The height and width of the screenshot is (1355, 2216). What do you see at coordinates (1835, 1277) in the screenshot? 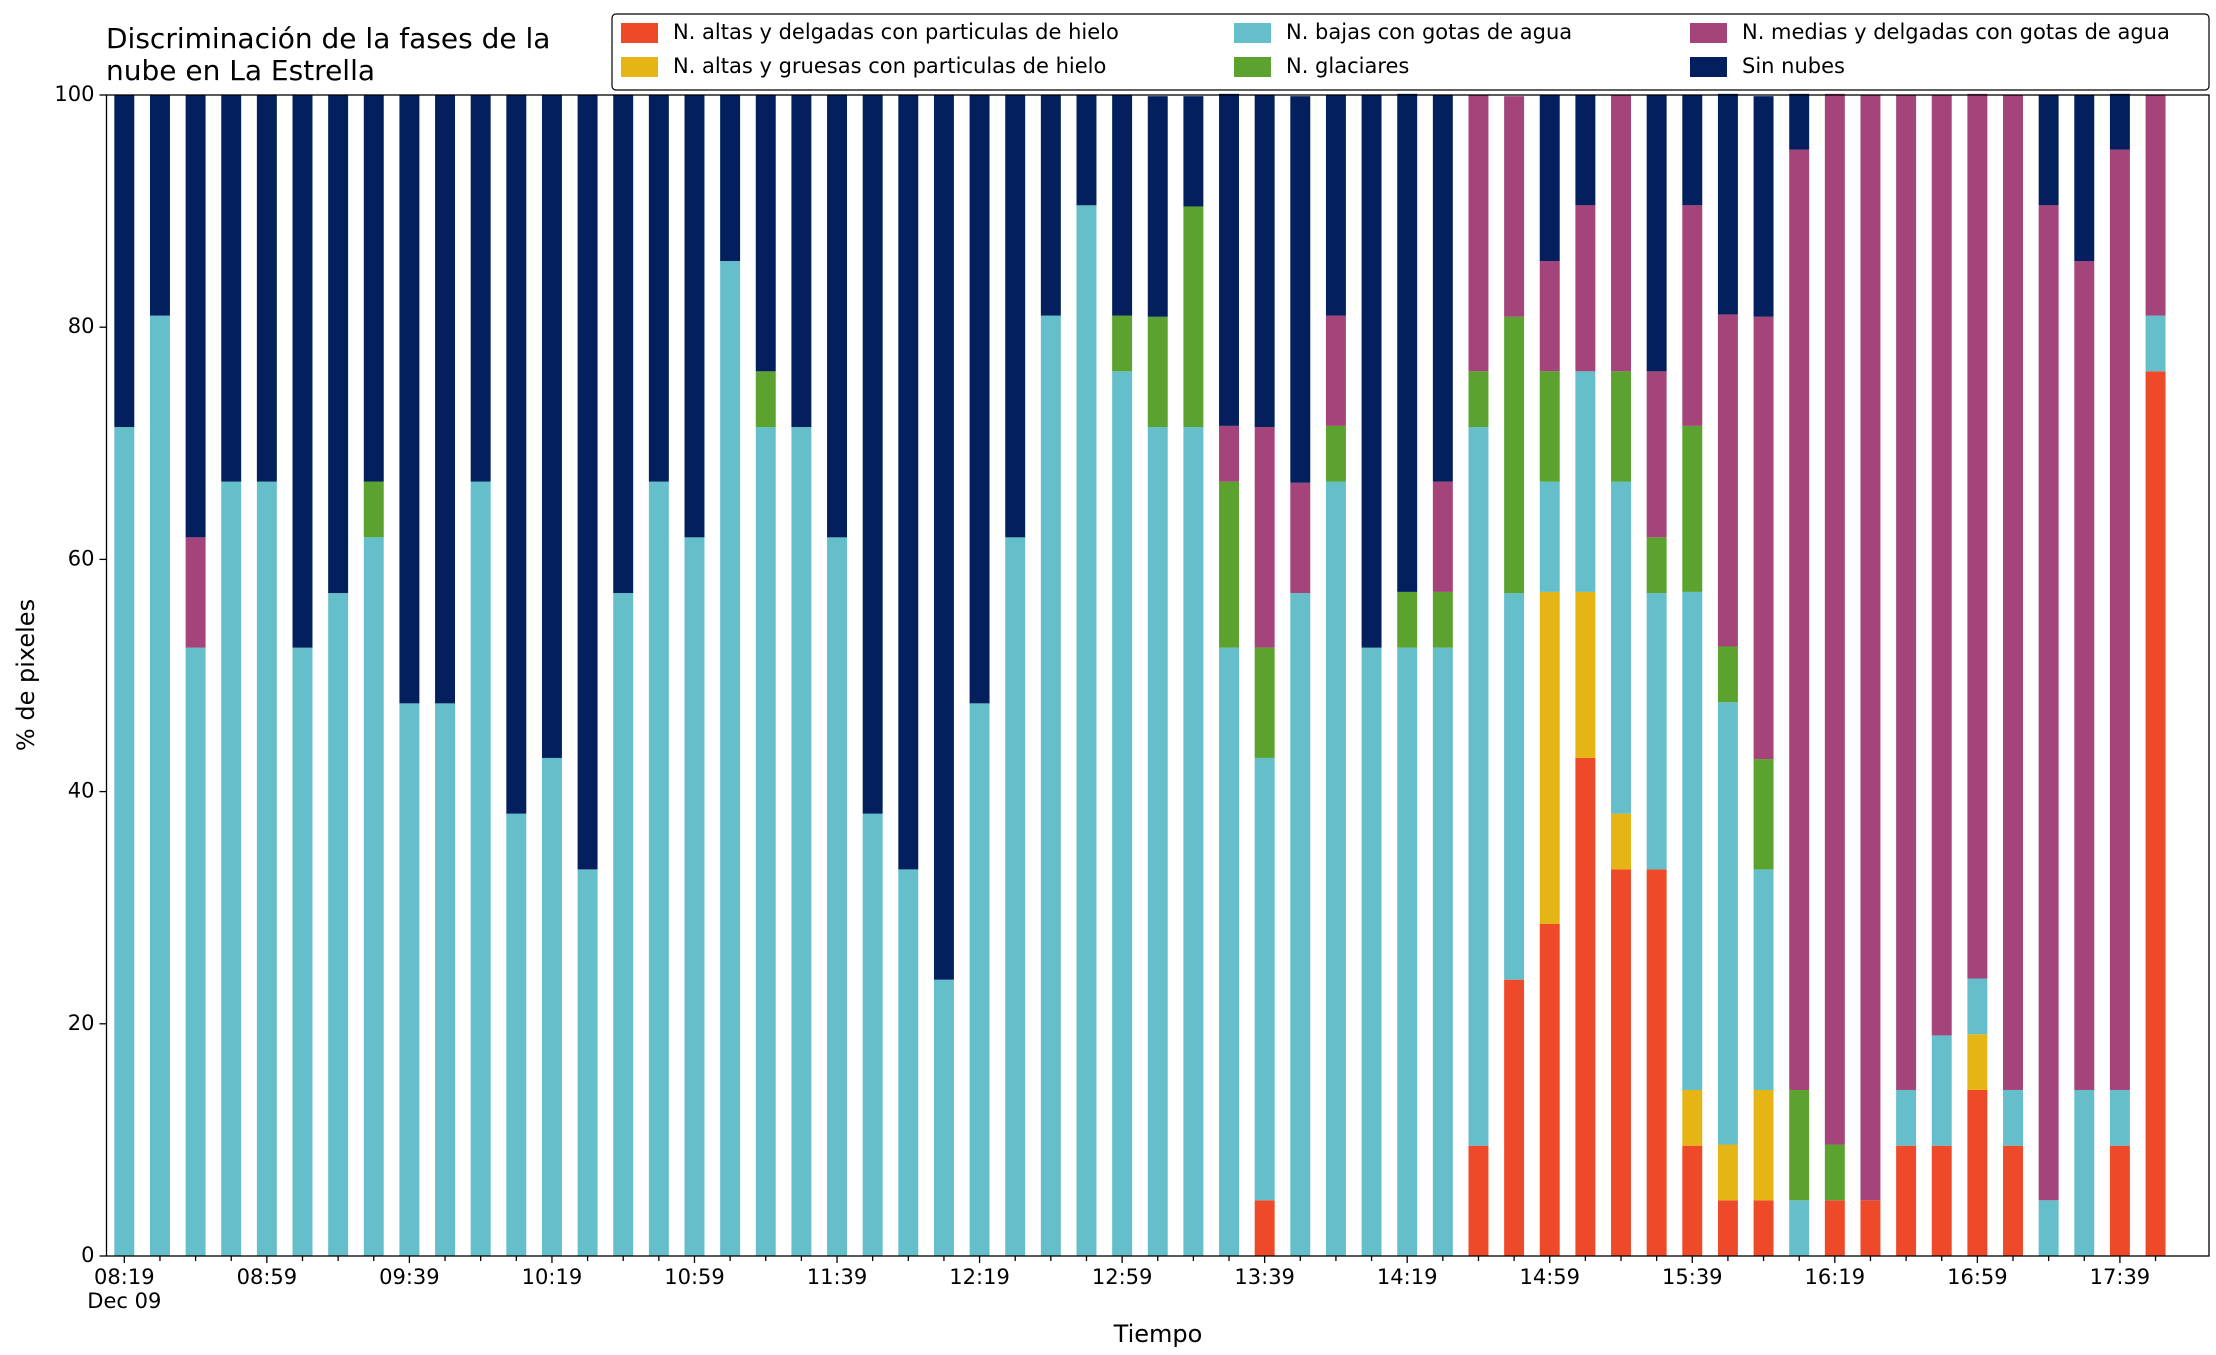
I see `x-tick-label: 16:19` at bounding box center [1835, 1277].